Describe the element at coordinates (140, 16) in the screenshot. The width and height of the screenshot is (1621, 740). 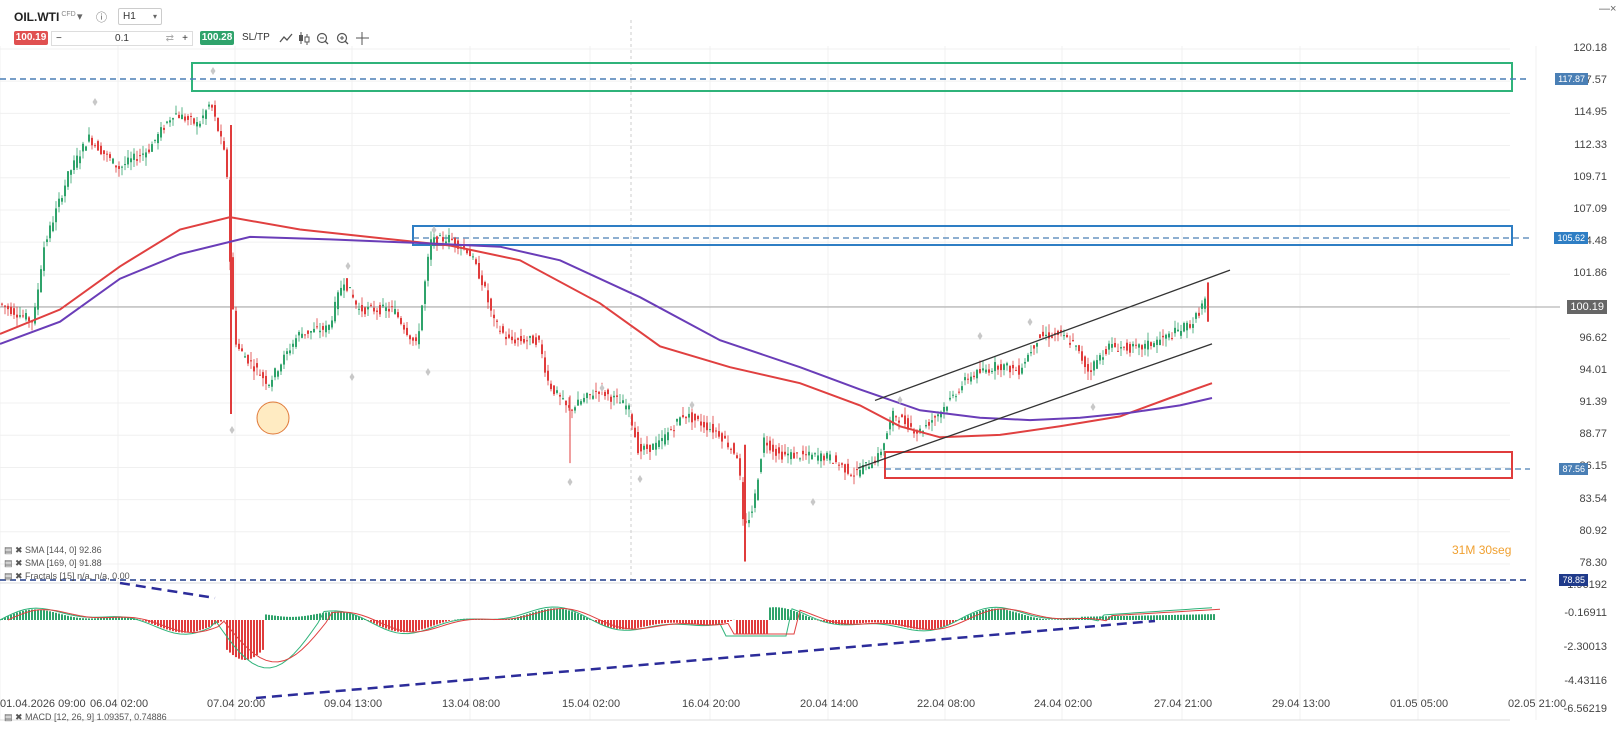
I see `timeframe-select: H1 ▾` at that location.